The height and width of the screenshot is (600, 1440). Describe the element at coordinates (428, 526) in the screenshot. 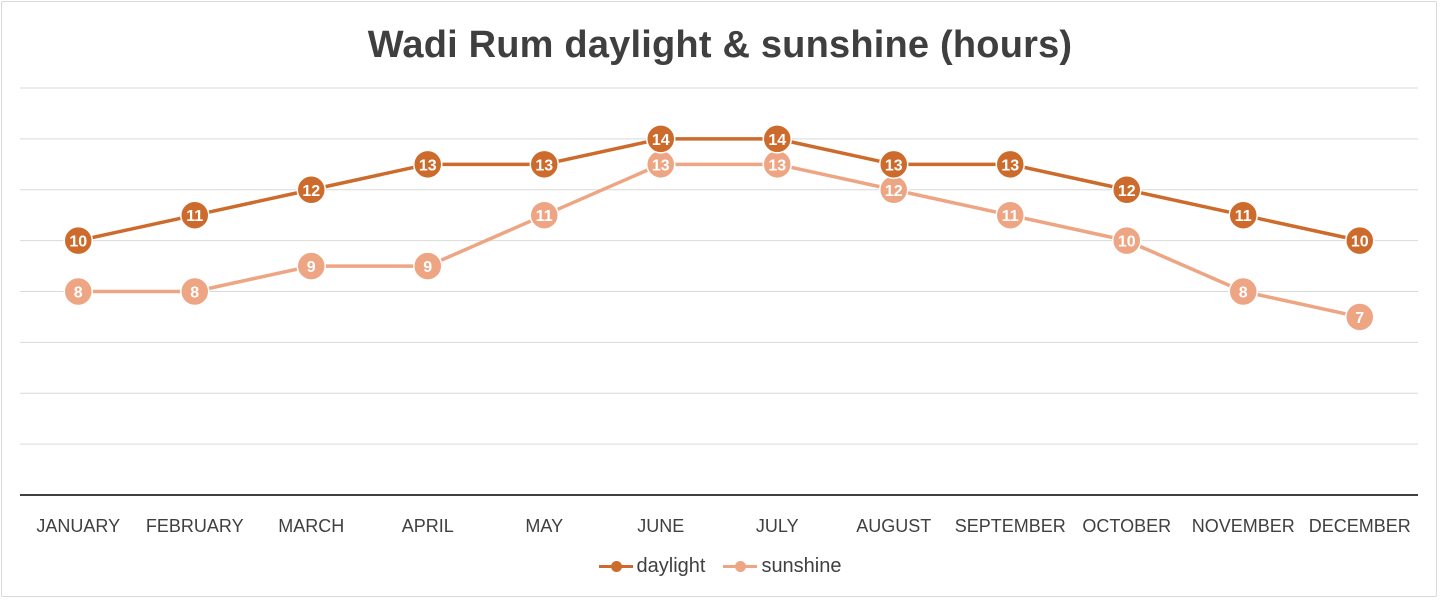

I see `x-tick-label: APRIL` at that location.